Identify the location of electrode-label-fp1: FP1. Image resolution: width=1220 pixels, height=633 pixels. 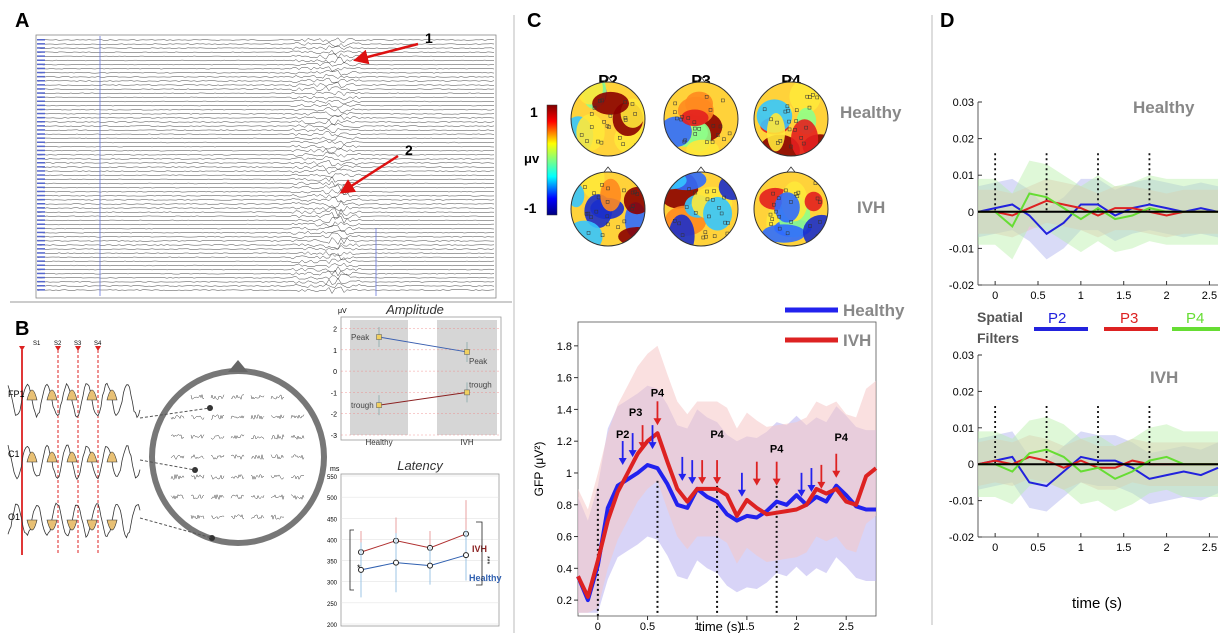
(16, 394).